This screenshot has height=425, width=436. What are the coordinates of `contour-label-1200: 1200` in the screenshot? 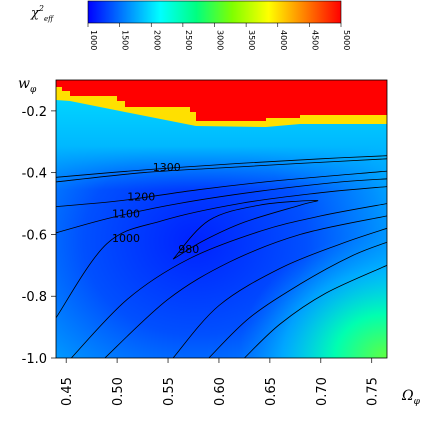 It's located at (141, 196).